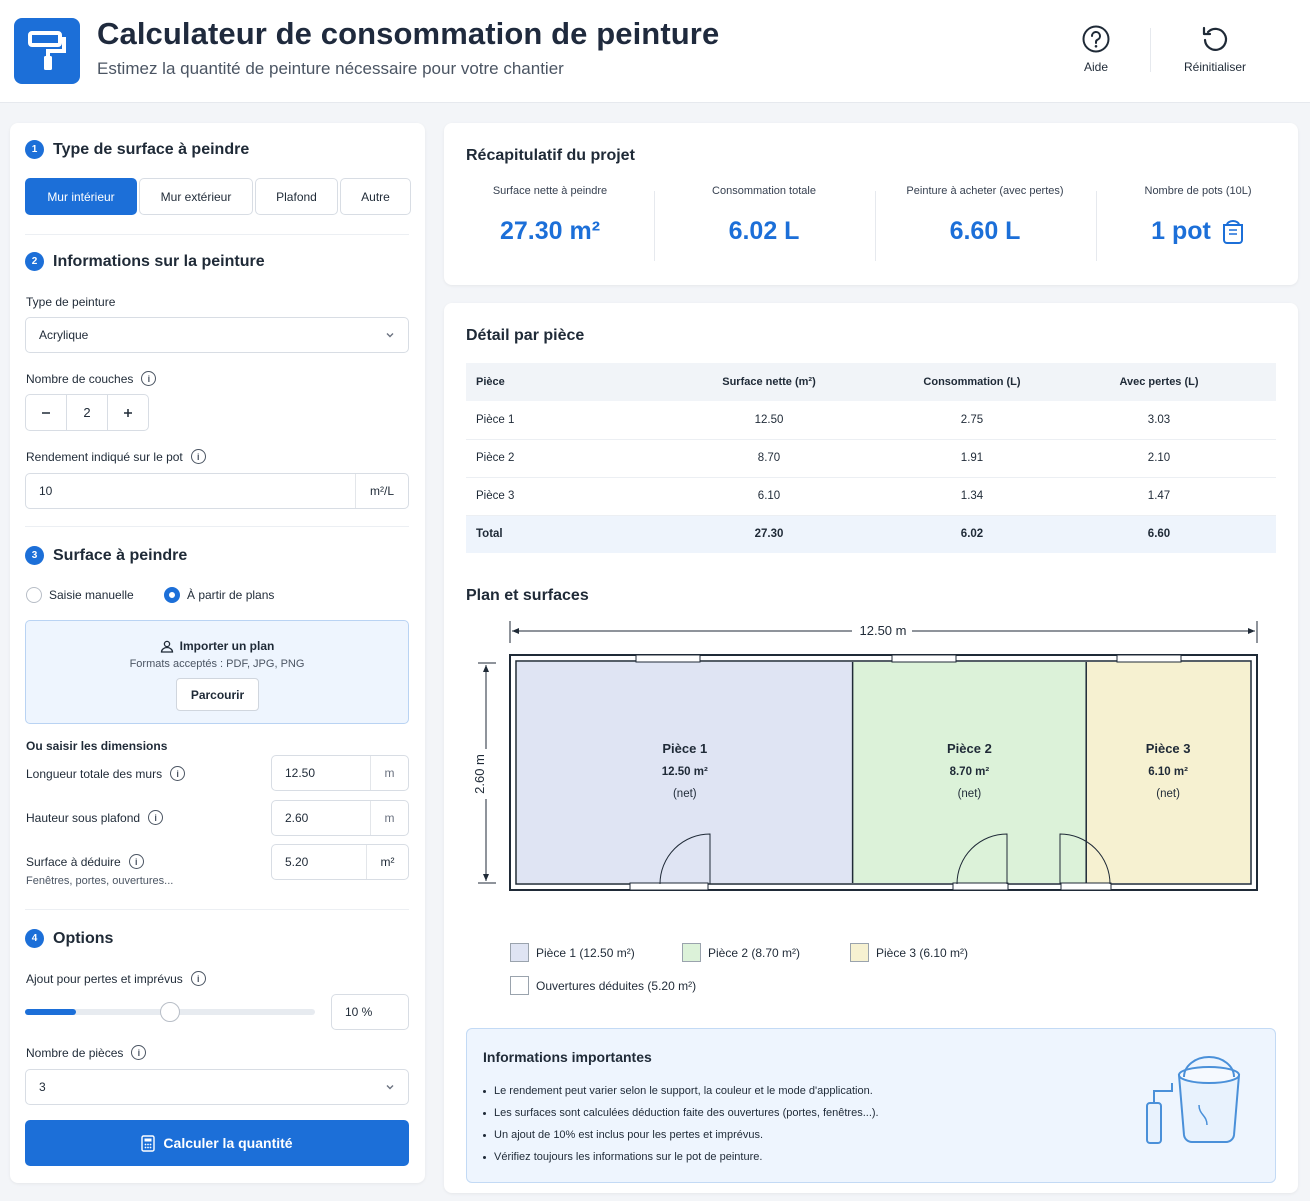 The image size is (1310, 1201). Describe the element at coordinates (1232, 231) in the screenshot. I see `paint-bucket-icon` at that location.